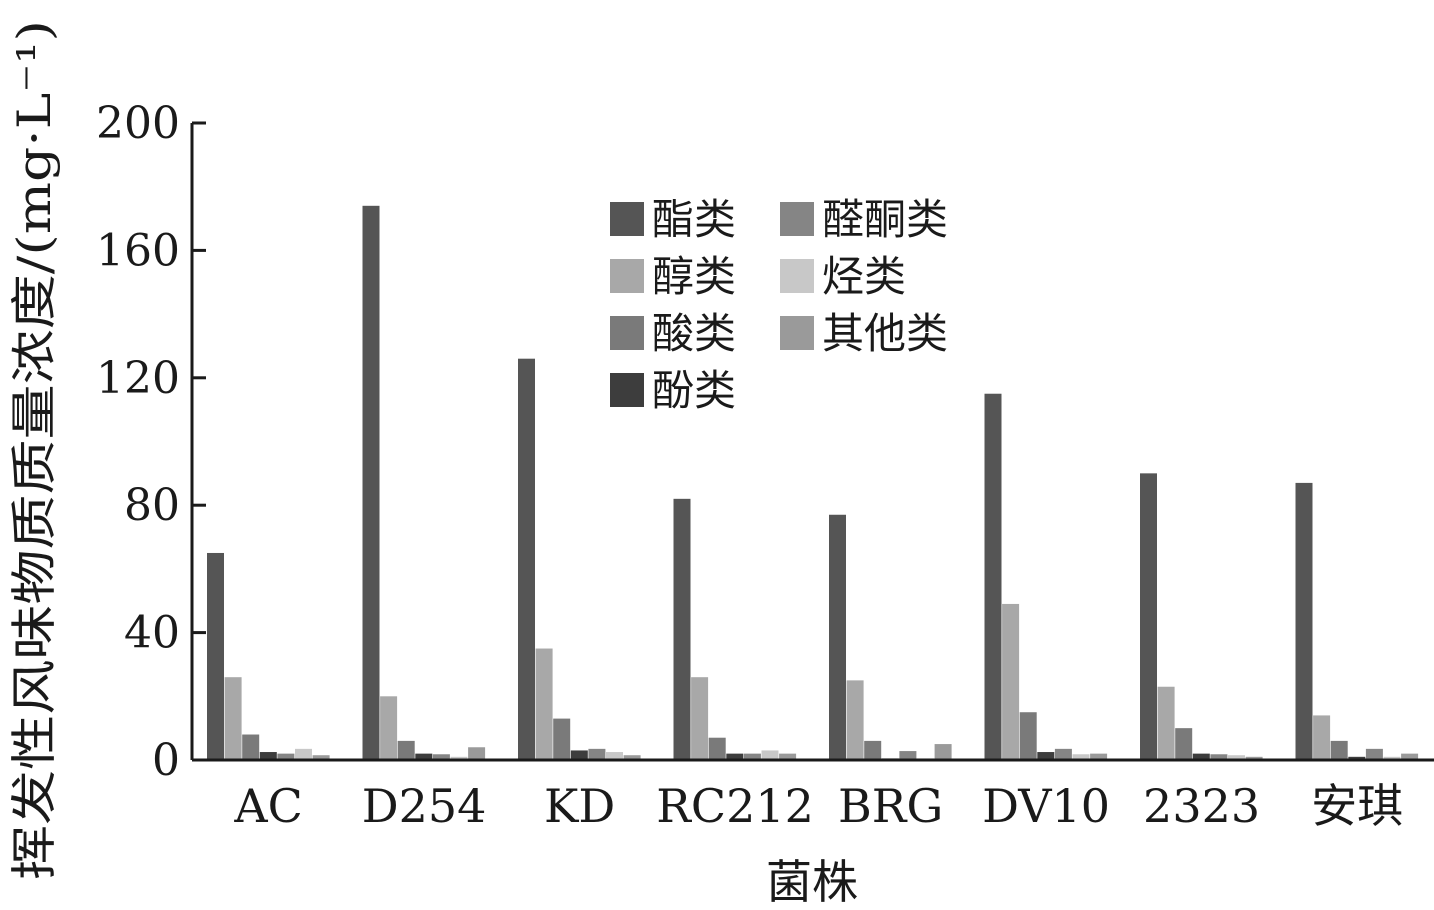  Describe the element at coordinates (152, 633) in the screenshot. I see `y-tick-label: 40` at that location.